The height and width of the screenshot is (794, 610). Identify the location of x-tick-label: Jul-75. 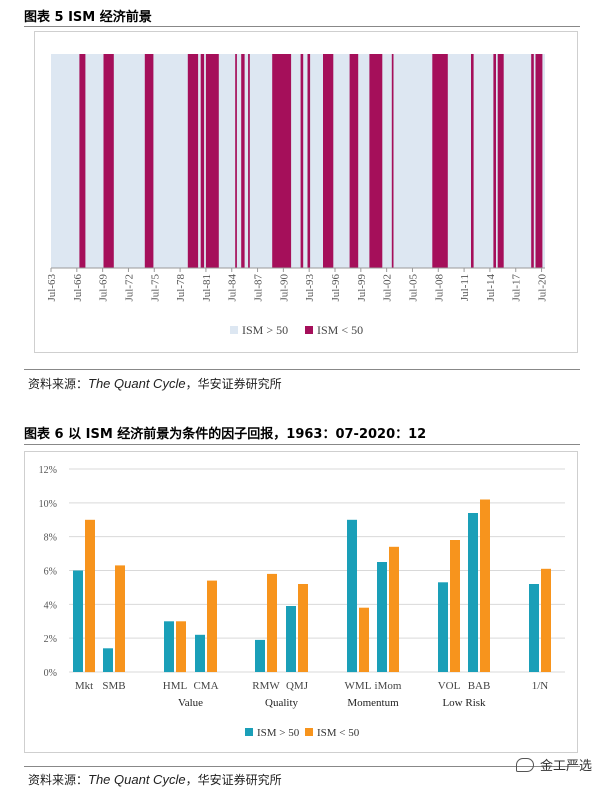
(155, 288).